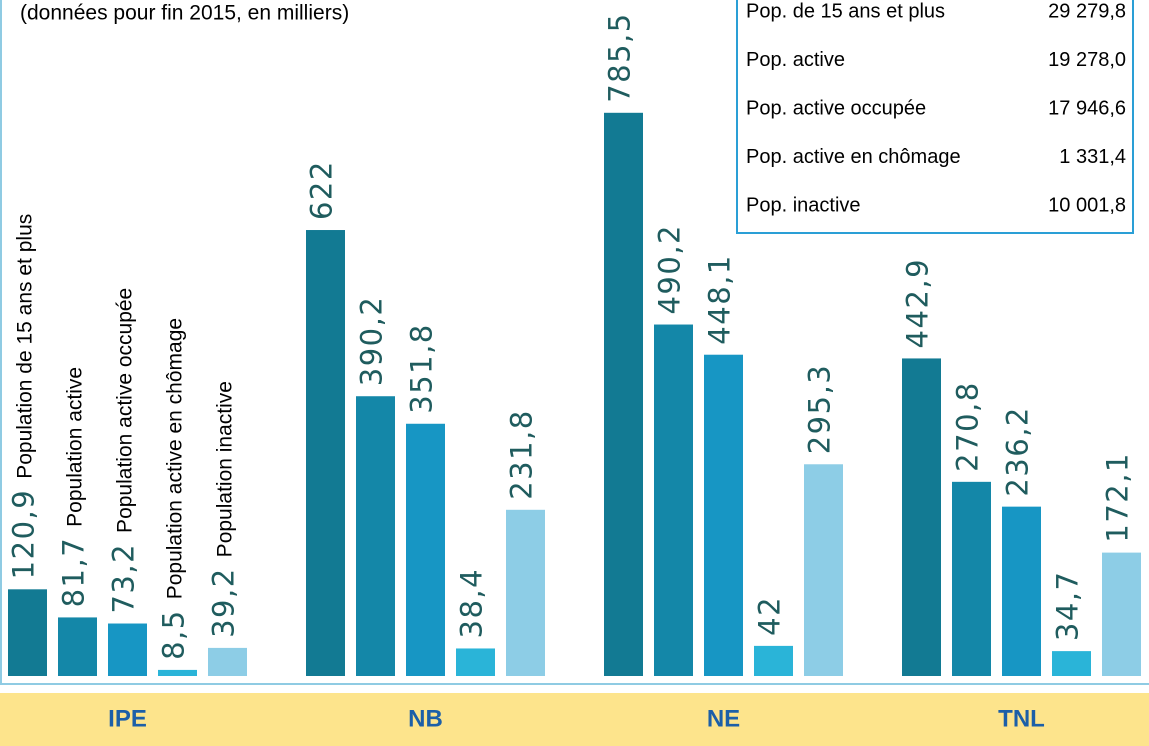 This screenshot has height=746, width=1149. I want to click on value-label: 38,4, so click(472, 603).